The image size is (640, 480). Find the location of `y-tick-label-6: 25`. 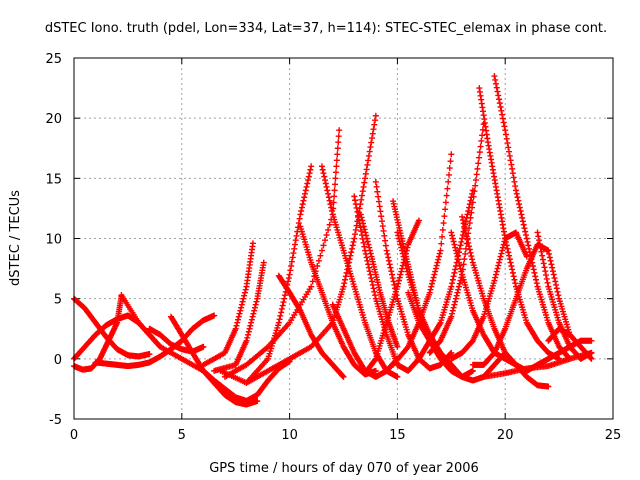

y-tick-label-6: 25 is located at coordinates (53, 59).